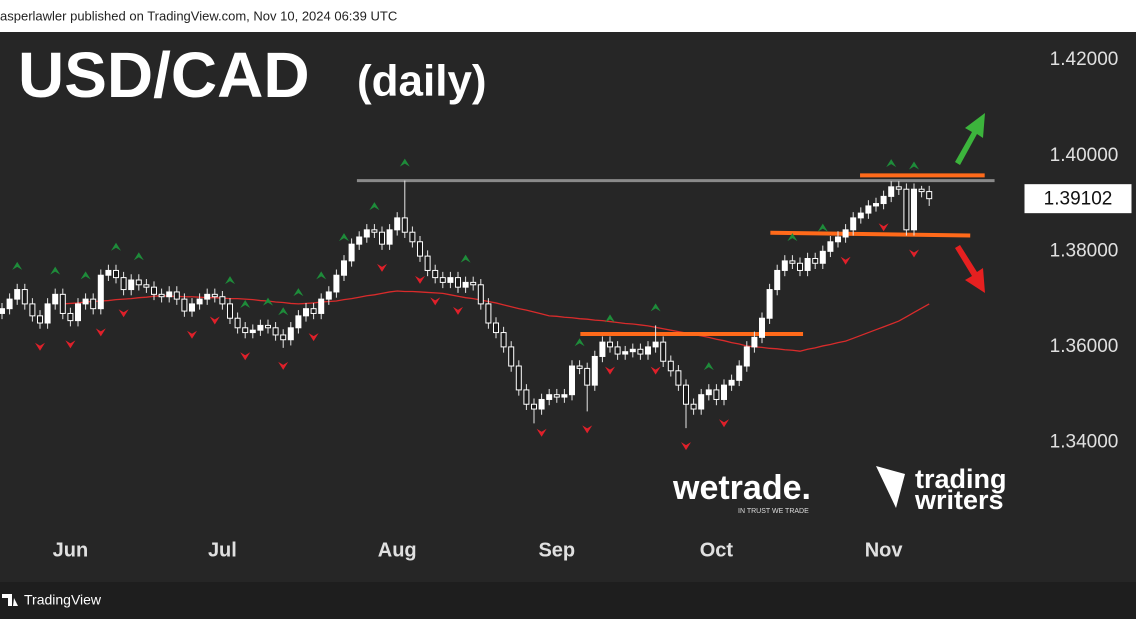 The width and height of the screenshot is (1136, 619). Describe the element at coordinates (970, 139) in the screenshot. I see `arrow-up` at that location.